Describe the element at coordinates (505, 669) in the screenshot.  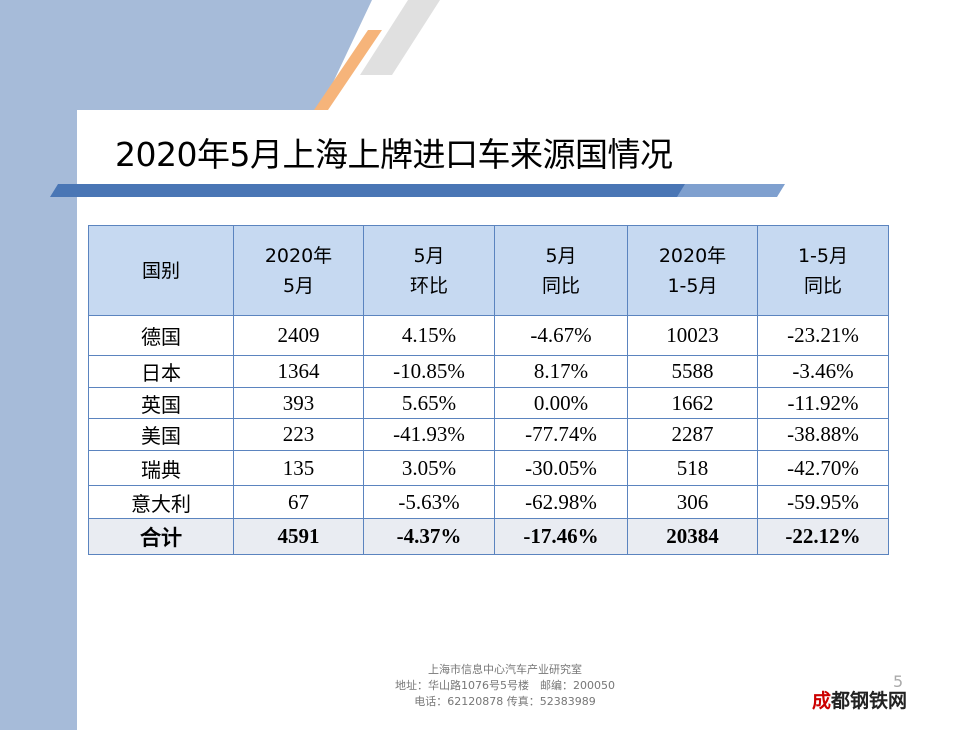
I see `footer-org: 上海市信息中心汽车产业研究室` at that location.